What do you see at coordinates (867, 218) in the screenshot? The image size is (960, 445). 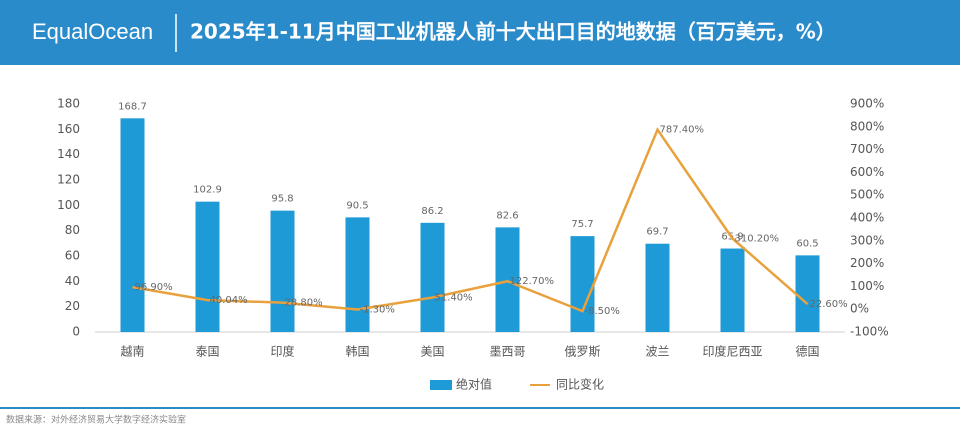 I see `y2-tick-label: 400%` at bounding box center [867, 218].